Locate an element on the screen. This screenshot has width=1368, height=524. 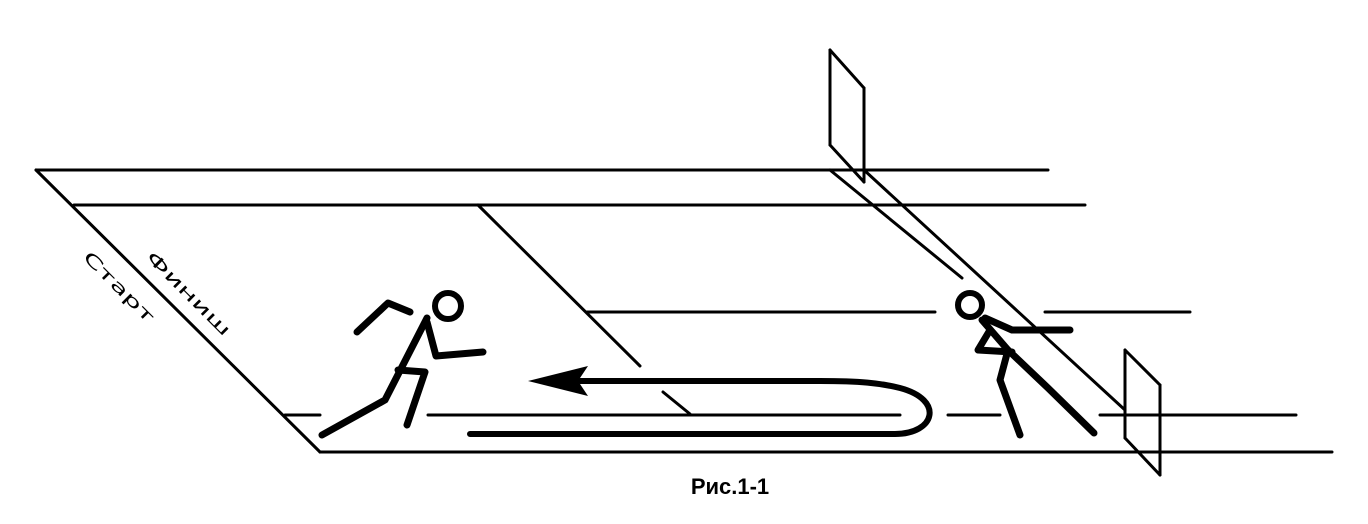
path-loop is located at coordinates (700, 407).